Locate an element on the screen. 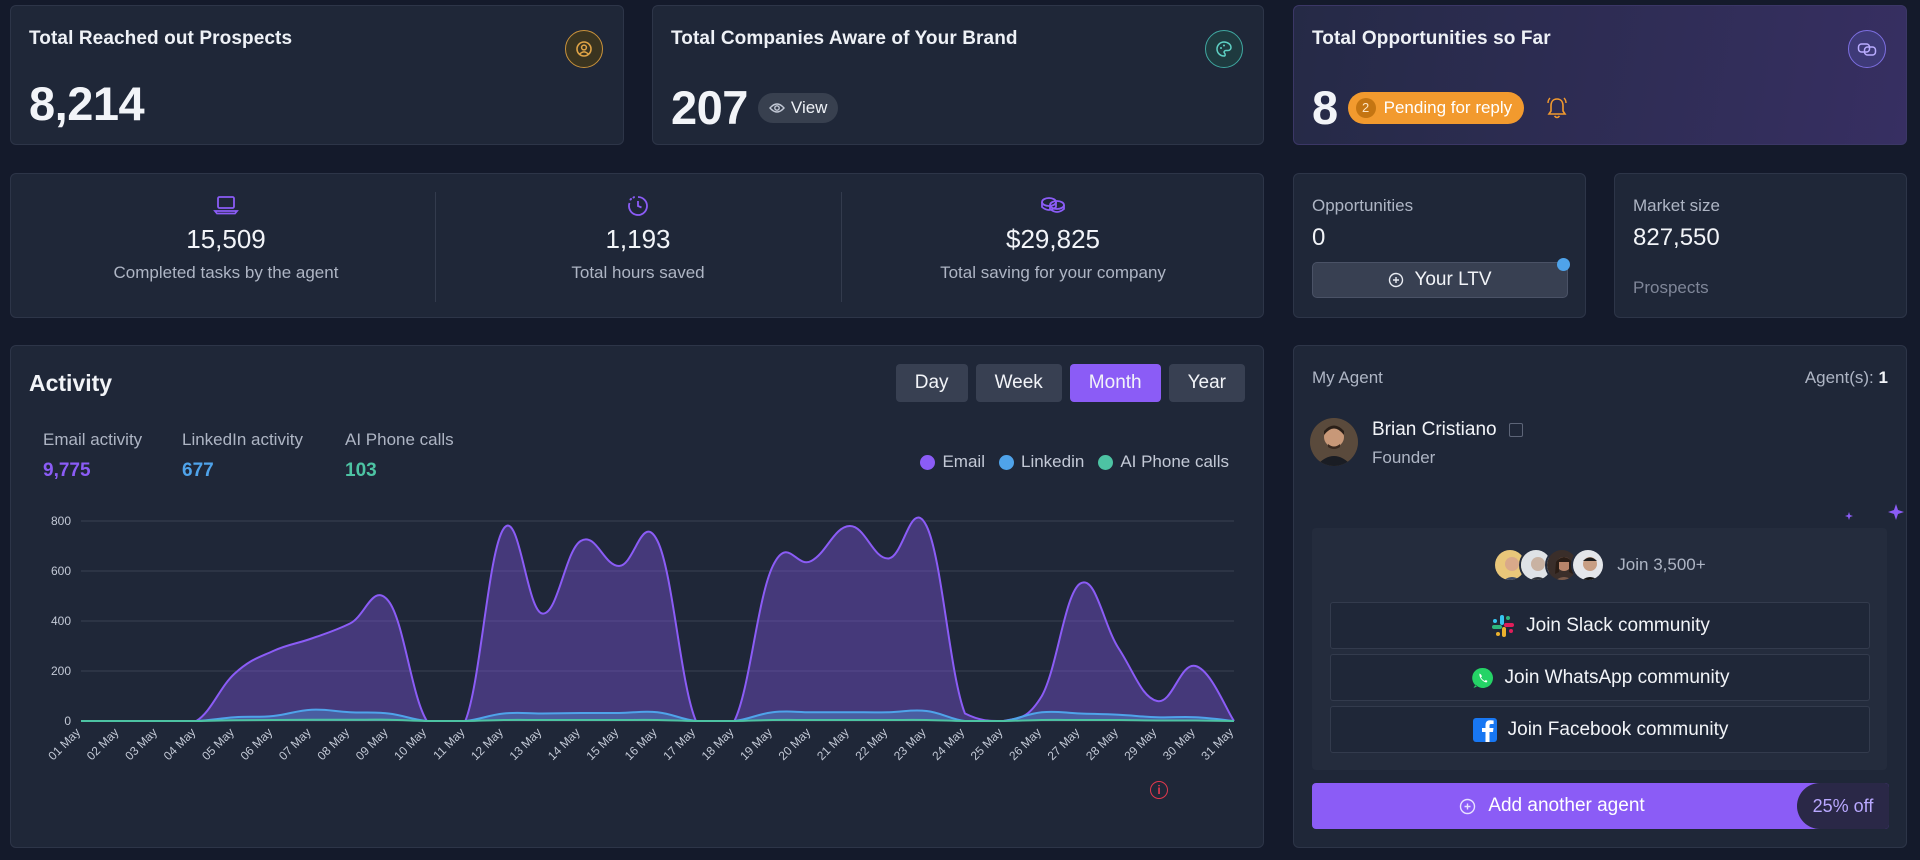 Image resolution: width=1920 pixels, height=860 pixels. y-tick-label: 0 is located at coordinates (67, 721).